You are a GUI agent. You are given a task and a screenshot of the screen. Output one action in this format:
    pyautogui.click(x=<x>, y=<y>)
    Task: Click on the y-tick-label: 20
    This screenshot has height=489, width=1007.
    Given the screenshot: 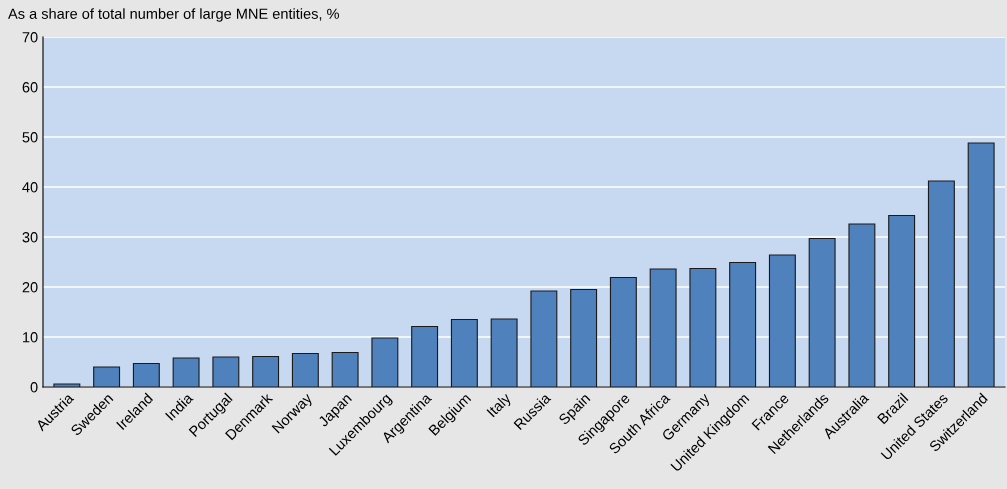 What is the action you would take?
    pyautogui.click(x=30, y=287)
    